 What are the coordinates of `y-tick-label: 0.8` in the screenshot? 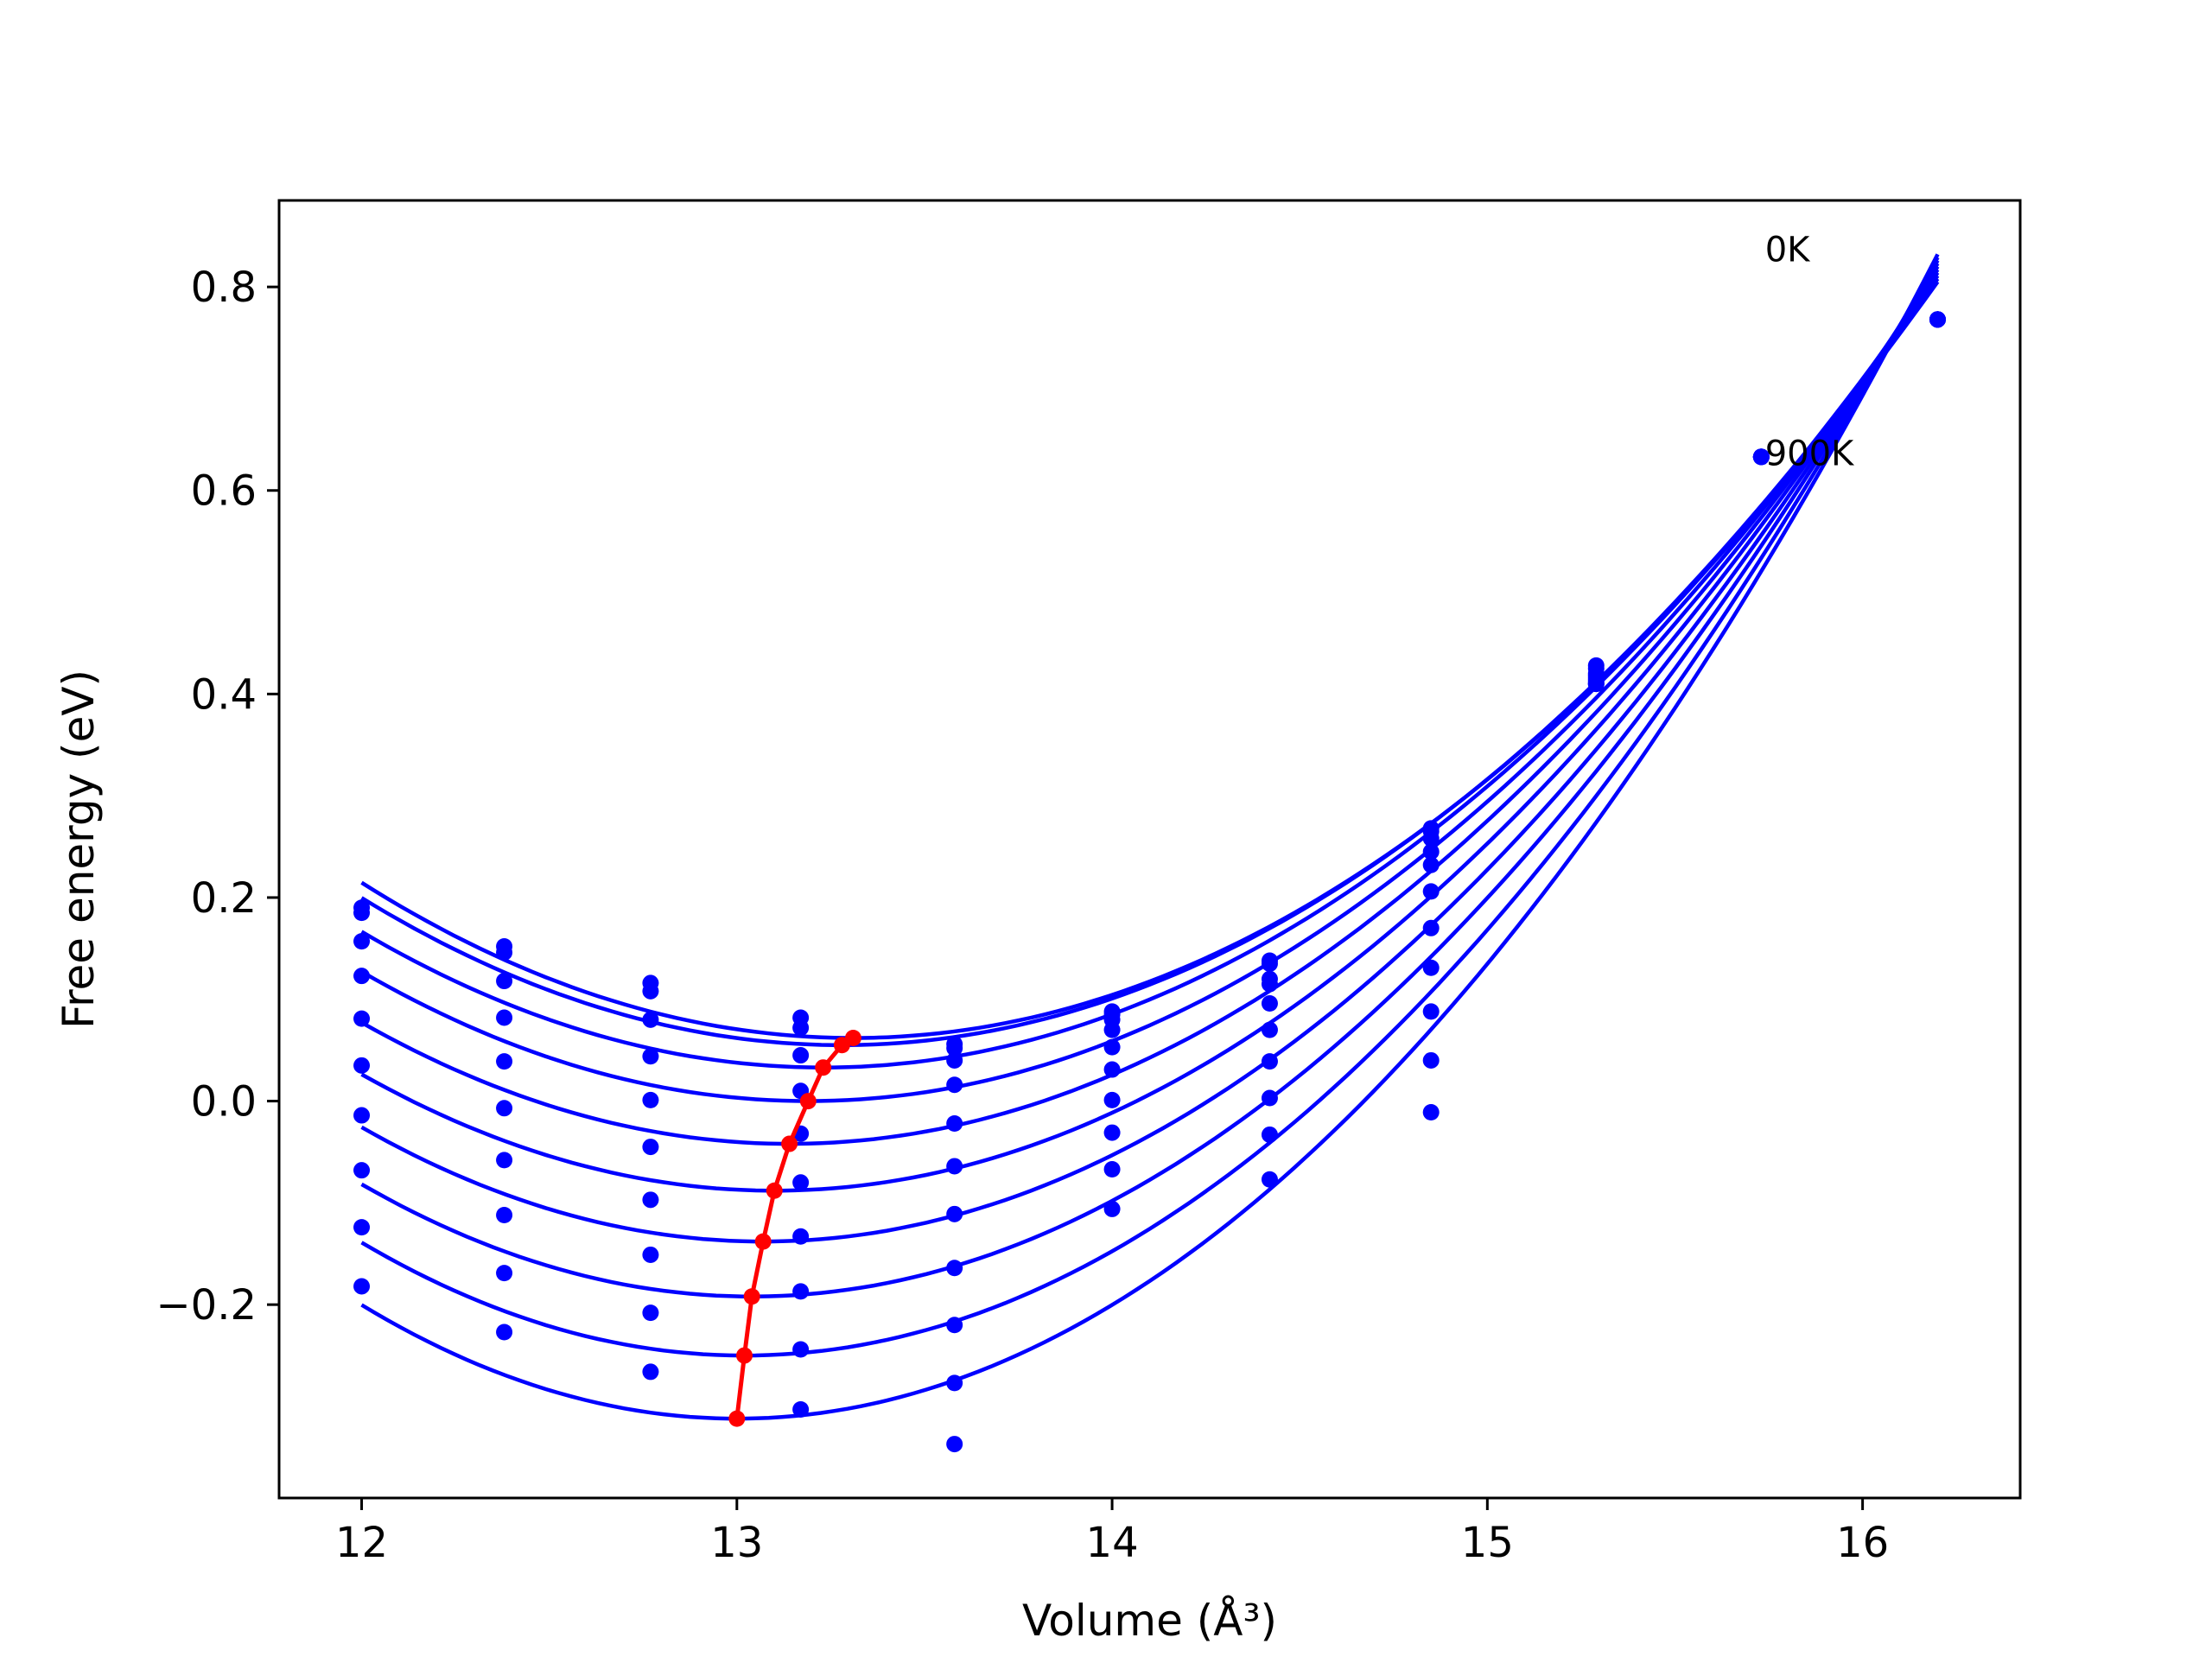 It's located at (224, 287).